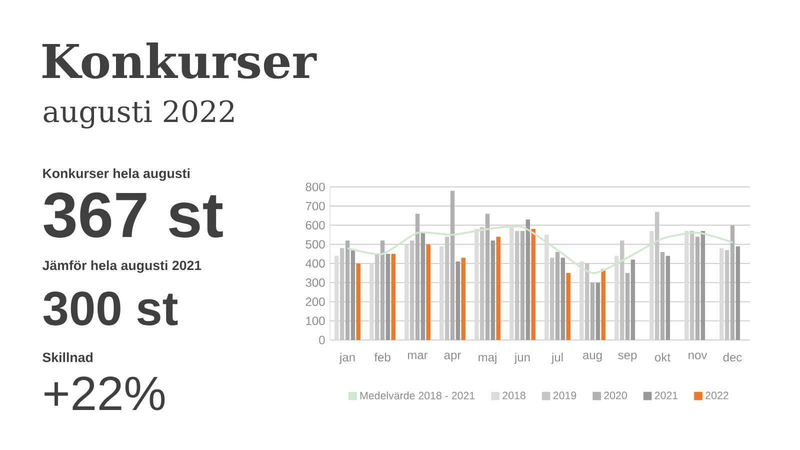 Image resolution: width=800 pixels, height=450 pixels. Describe the element at coordinates (564, 396) in the screenshot. I see `legend-label: 2019` at that location.